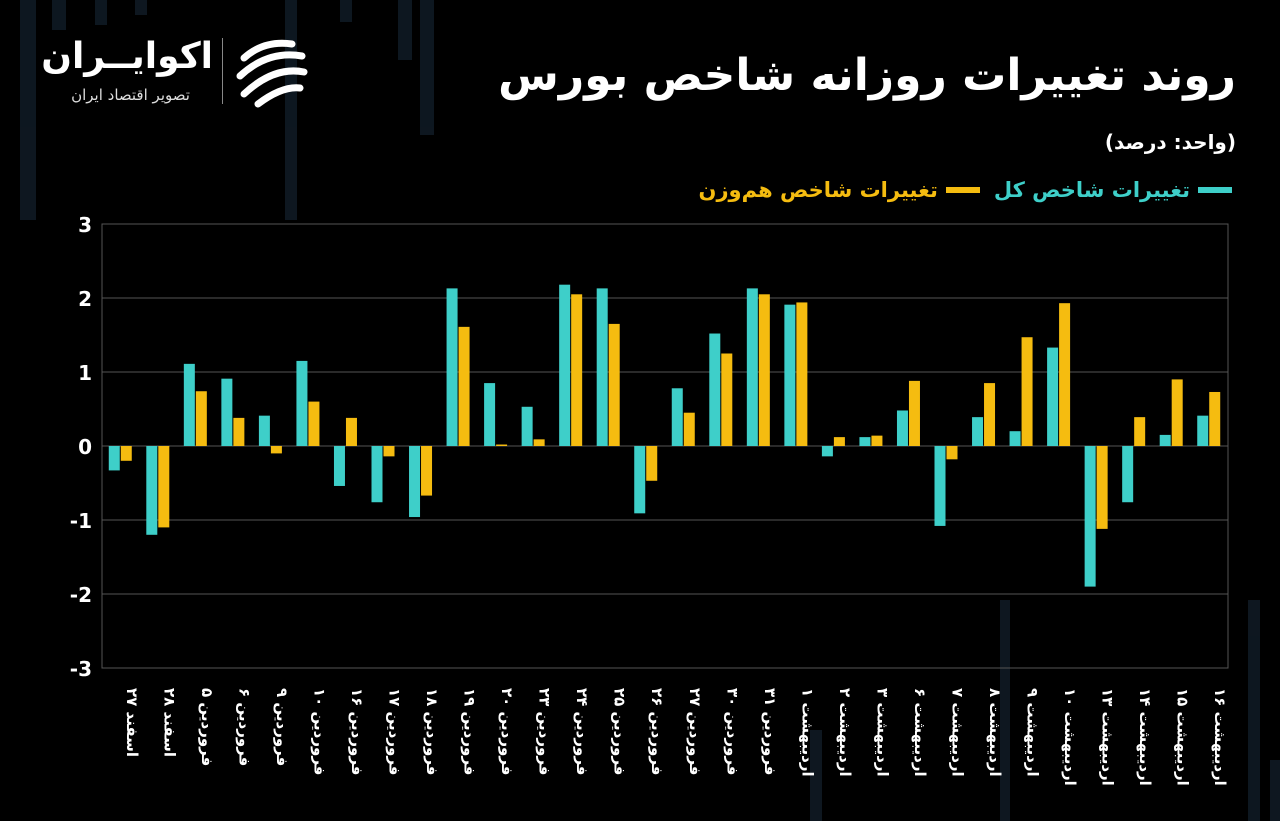 Image resolution: width=1280 pixels, height=821 pixels. I want to click on x-tick-label: ۳ اردیبهشت, so click(882, 732).